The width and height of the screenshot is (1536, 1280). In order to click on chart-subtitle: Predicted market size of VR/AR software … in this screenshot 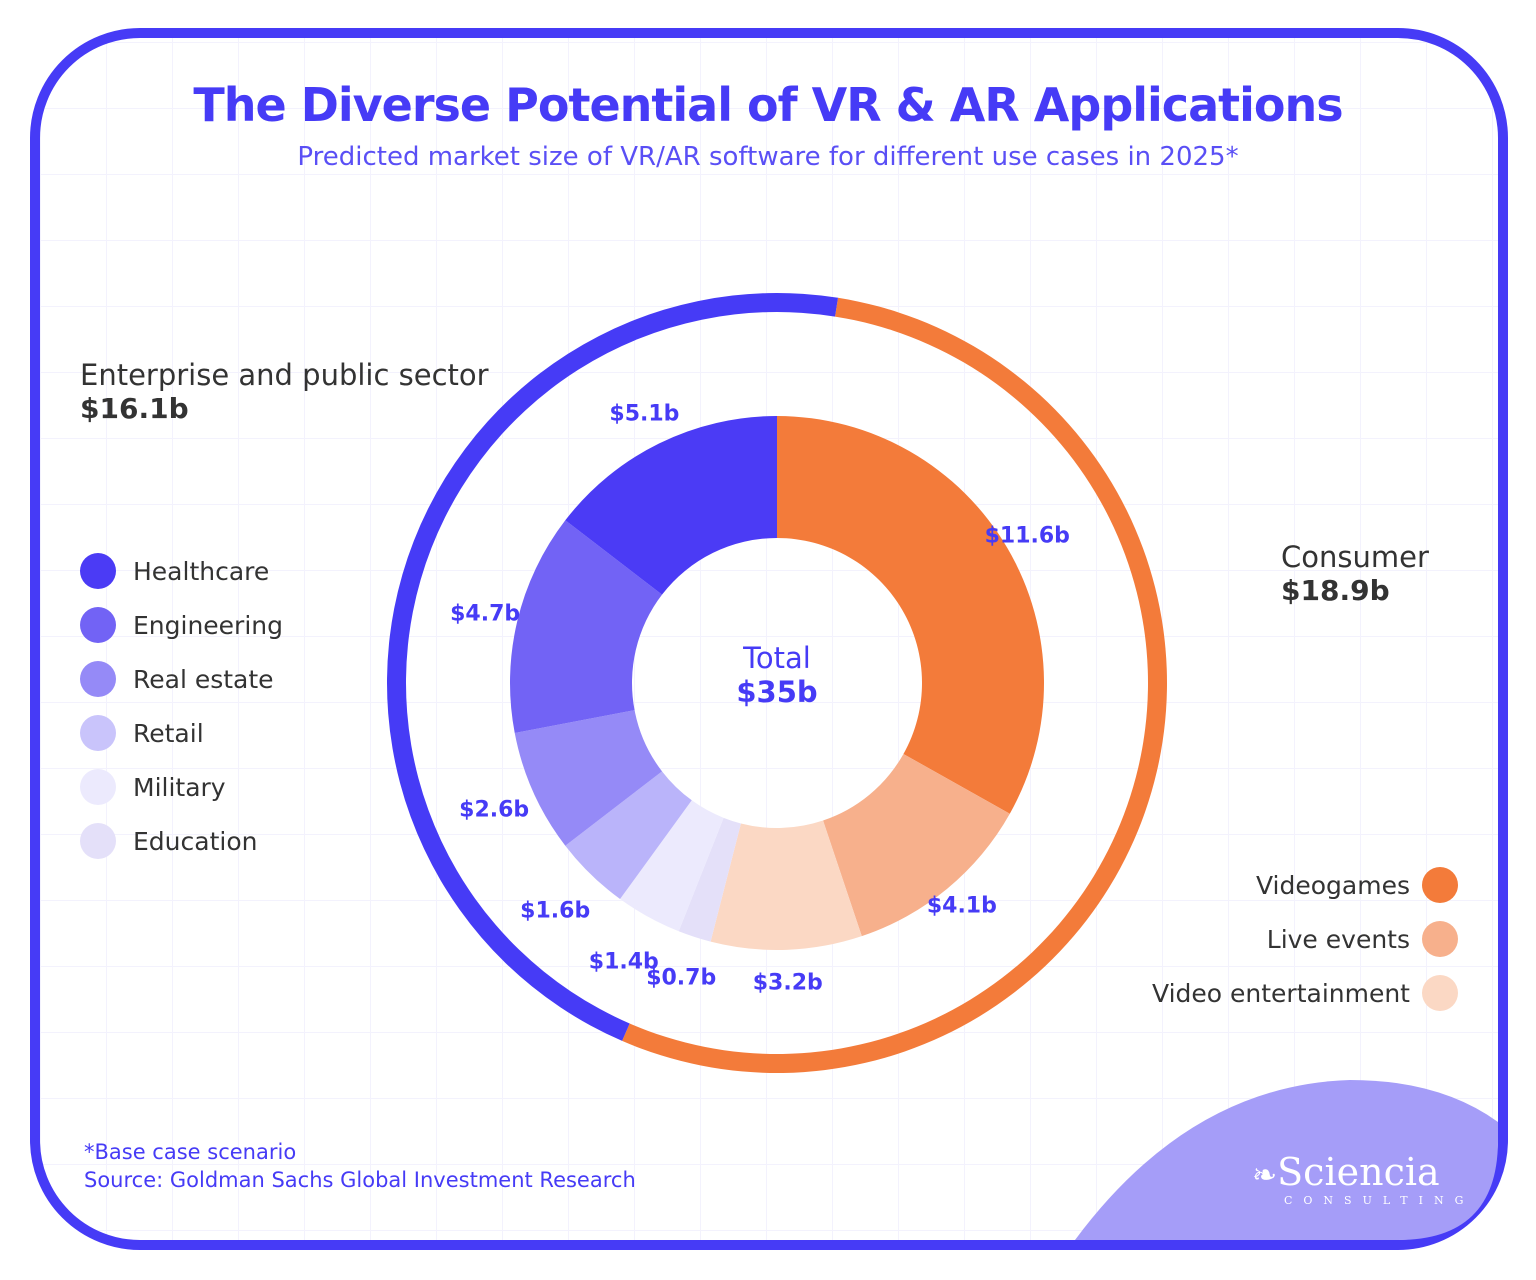, I will do `click(768, 157)`.